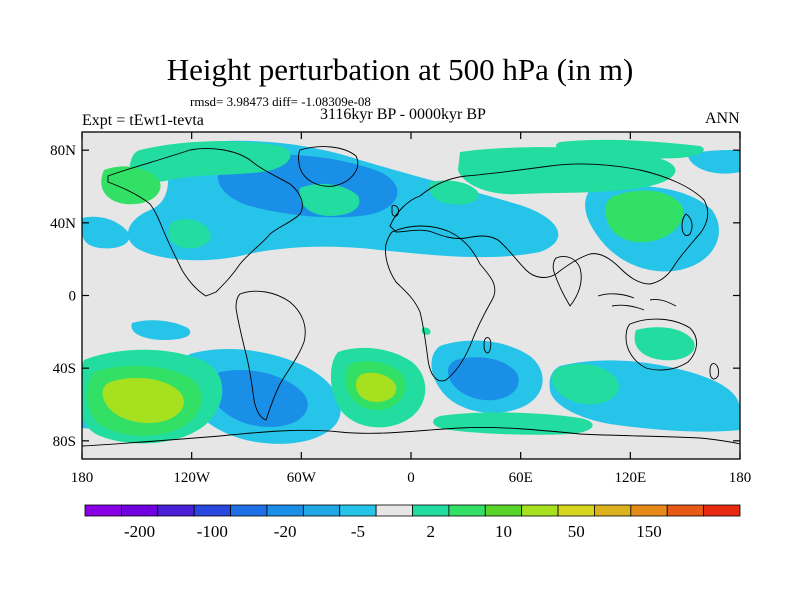 The width and height of the screenshot is (800, 600). What do you see at coordinates (411, 478) in the screenshot?
I see `lon-tick-label: 0` at bounding box center [411, 478].